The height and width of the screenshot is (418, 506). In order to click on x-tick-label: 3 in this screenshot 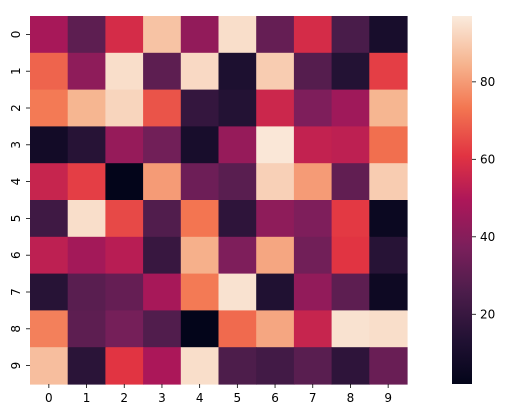, I will do `click(162, 398)`.